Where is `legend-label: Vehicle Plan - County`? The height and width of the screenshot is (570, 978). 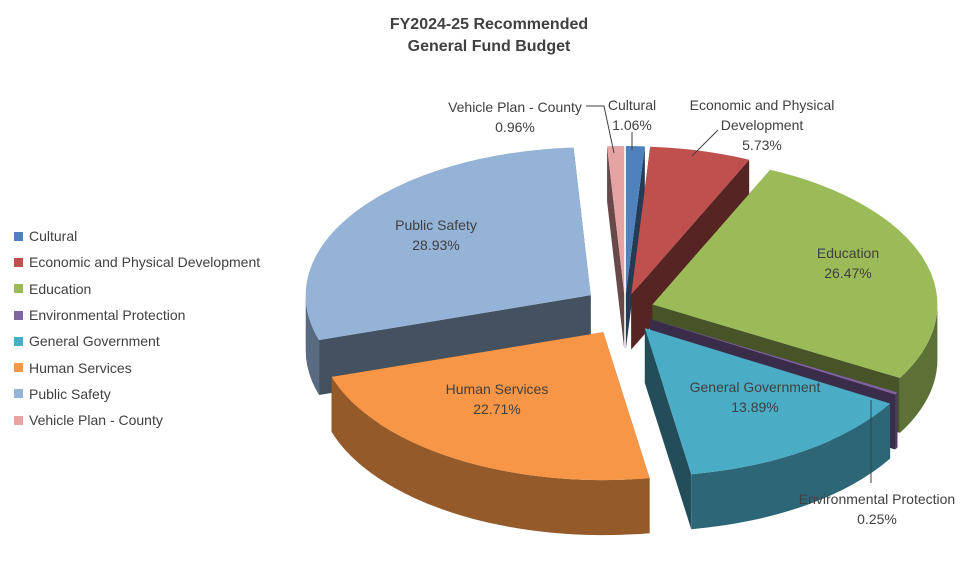 legend-label: Vehicle Plan - County is located at coordinates (96, 420).